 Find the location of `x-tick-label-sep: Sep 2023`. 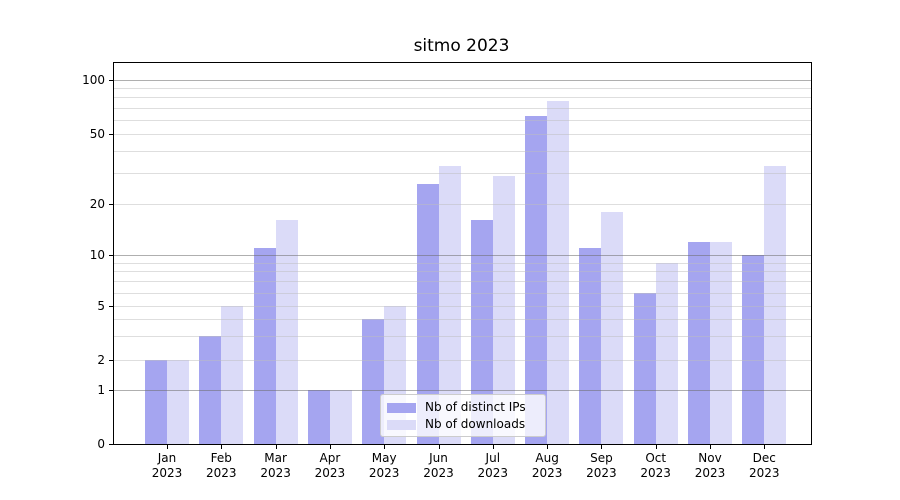

x-tick-label-sep: Sep 2023 is located at coordinates (601, 466).